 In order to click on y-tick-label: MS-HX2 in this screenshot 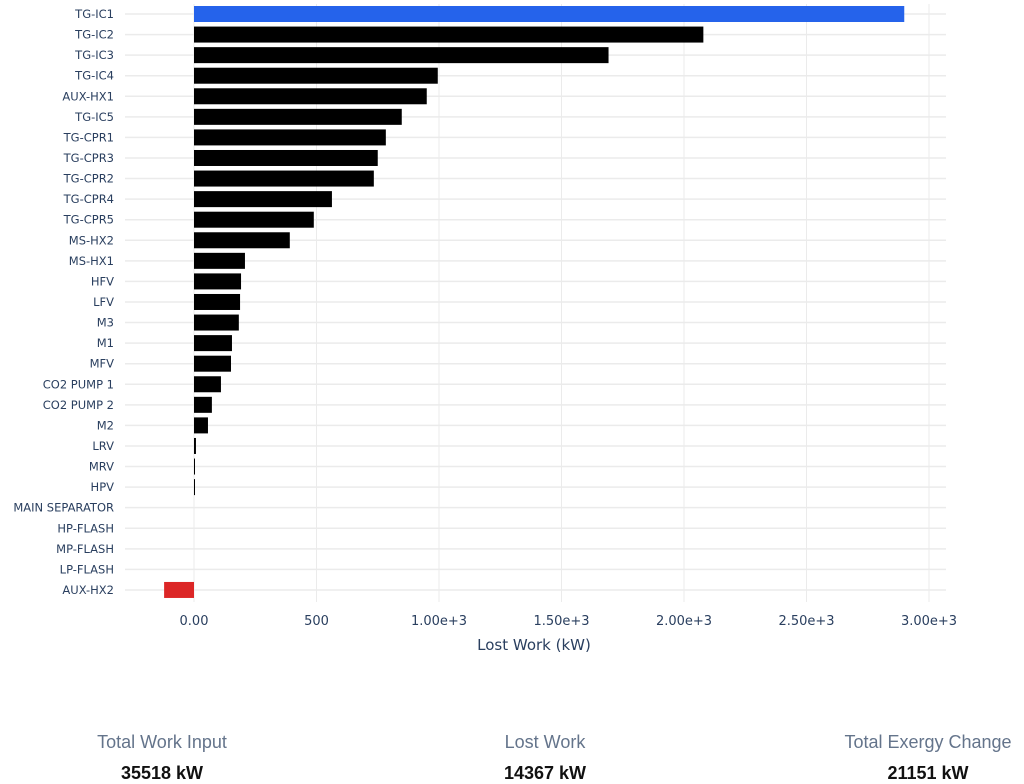, I will do `click(91, 240)`.